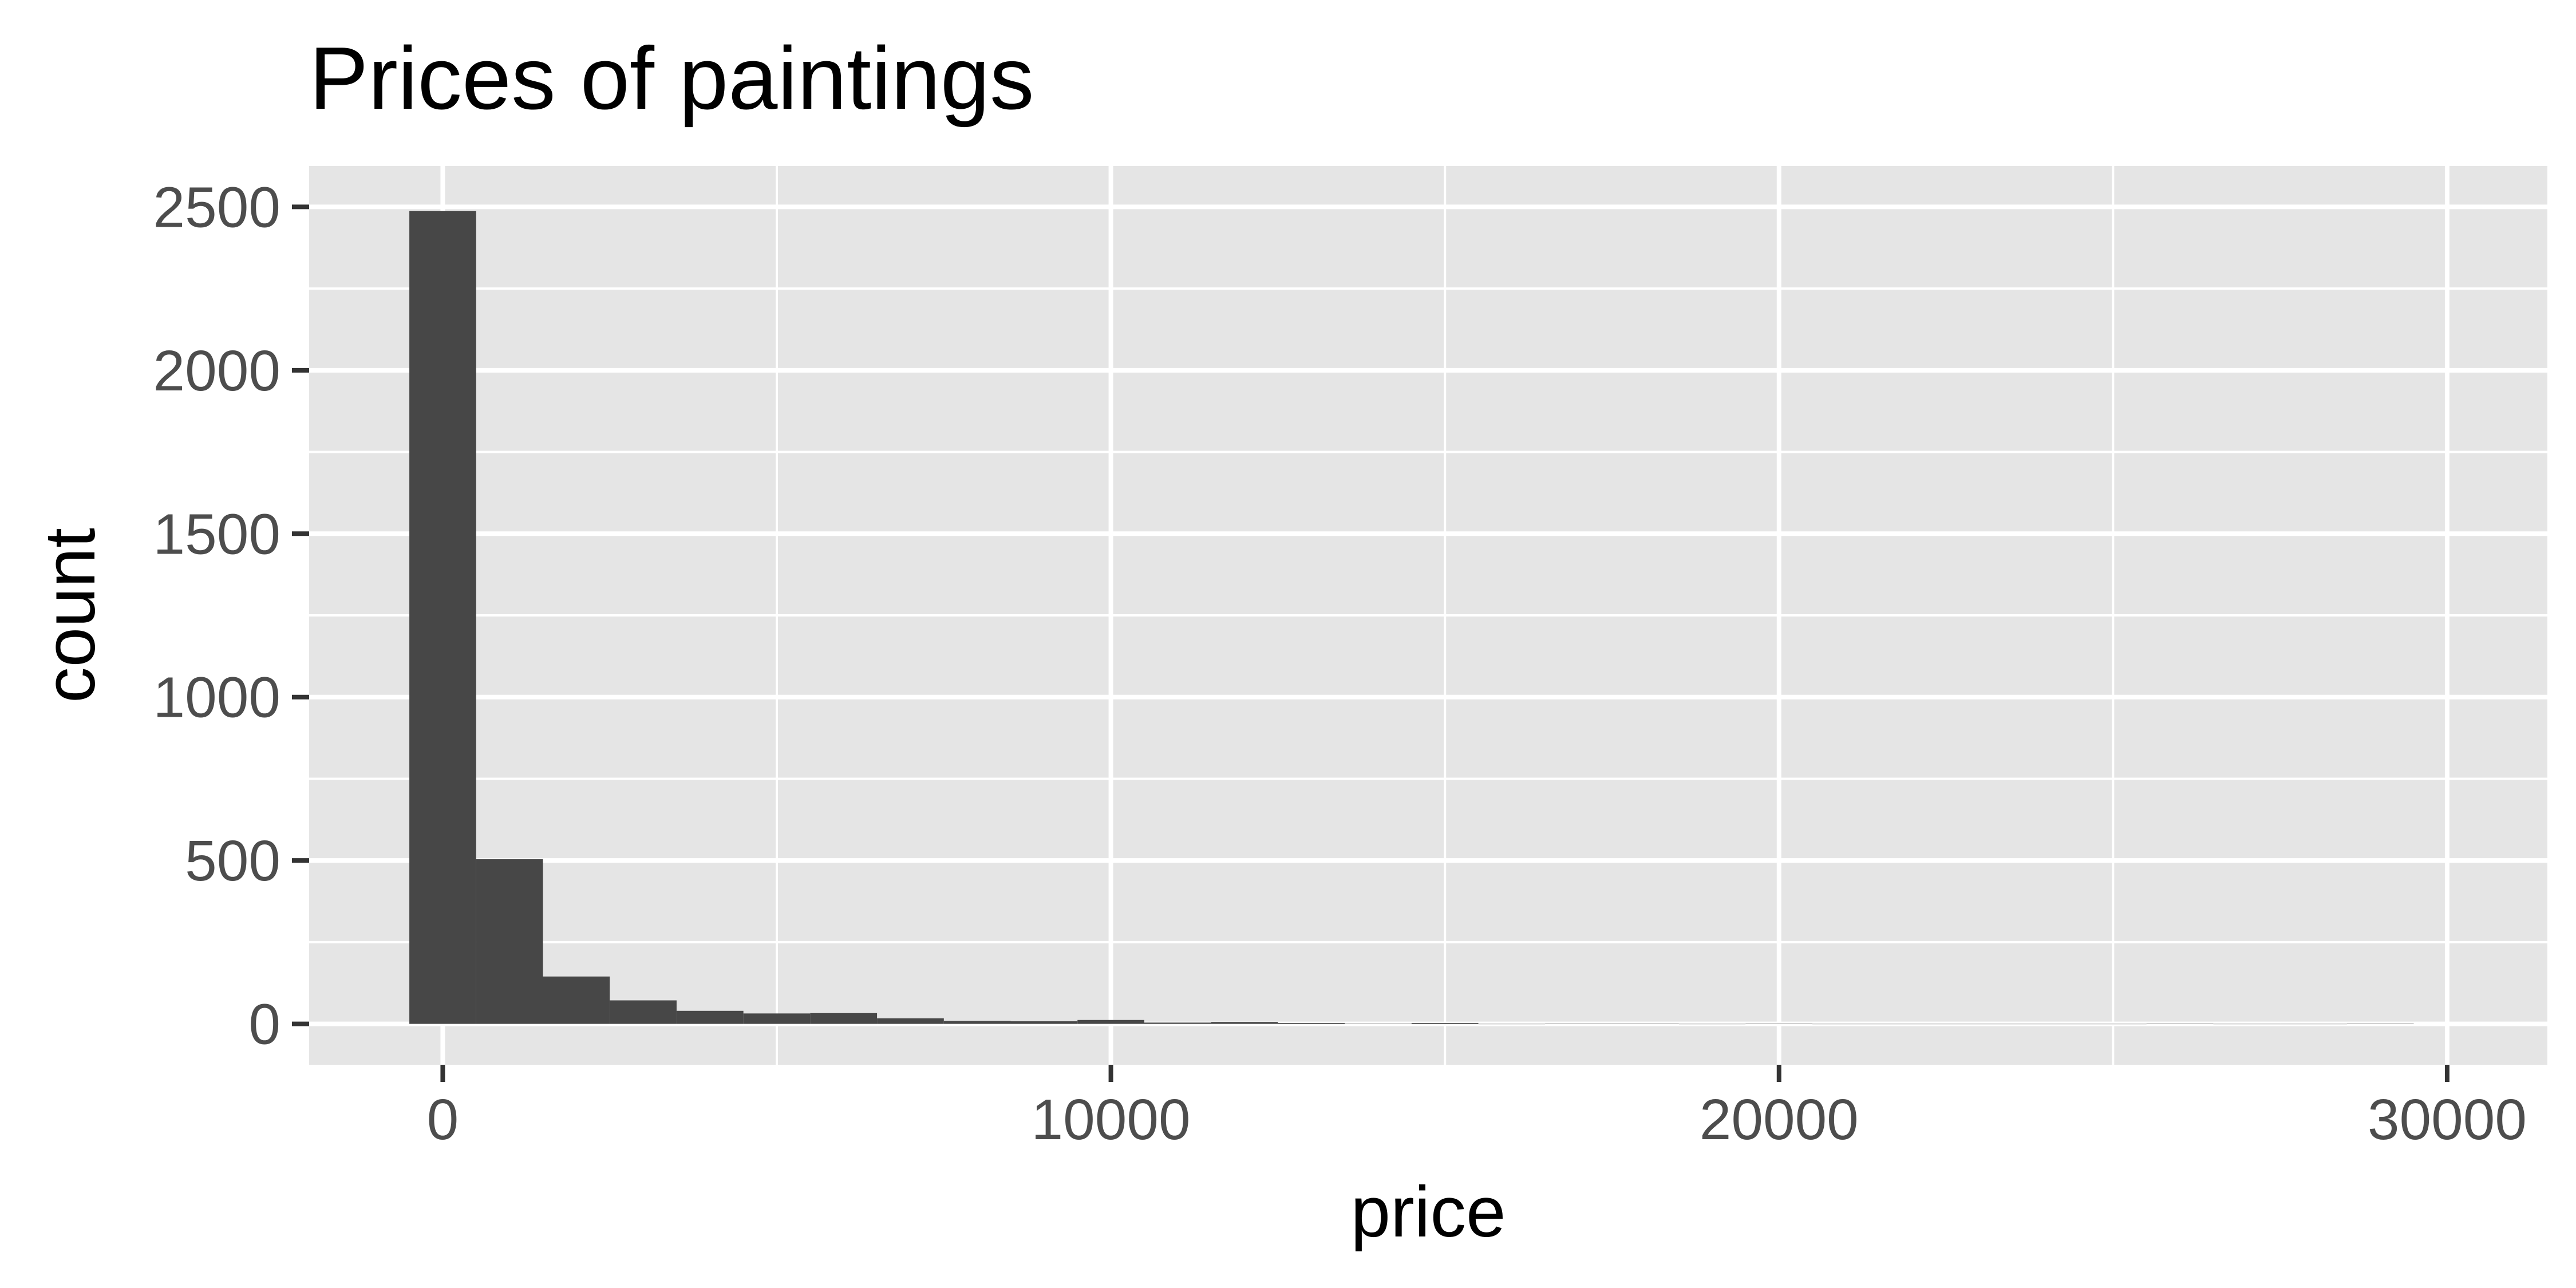  What do you see at coordinates (2447, 1120) in the screenshot?
I see `x-tick-label: 30000` at bounding box center [2447, 1120].